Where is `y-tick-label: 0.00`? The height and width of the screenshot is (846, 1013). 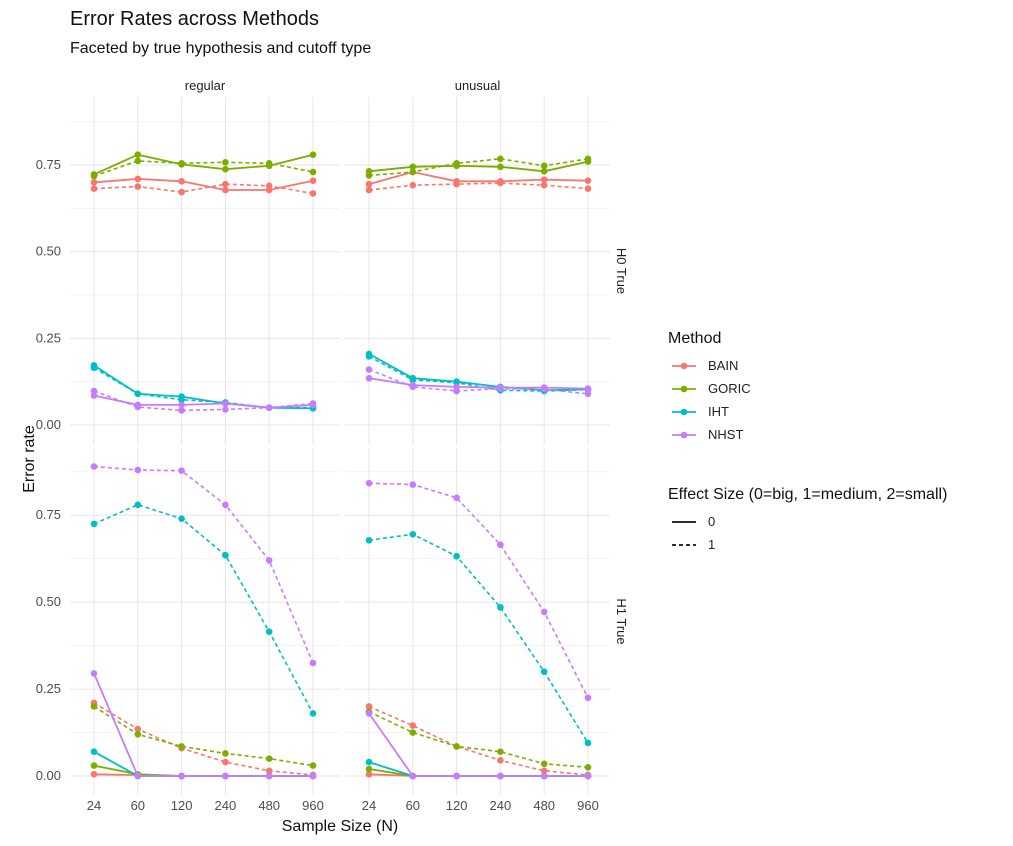
y-tick-label: 0.00 is located at coordinates (48, 424).